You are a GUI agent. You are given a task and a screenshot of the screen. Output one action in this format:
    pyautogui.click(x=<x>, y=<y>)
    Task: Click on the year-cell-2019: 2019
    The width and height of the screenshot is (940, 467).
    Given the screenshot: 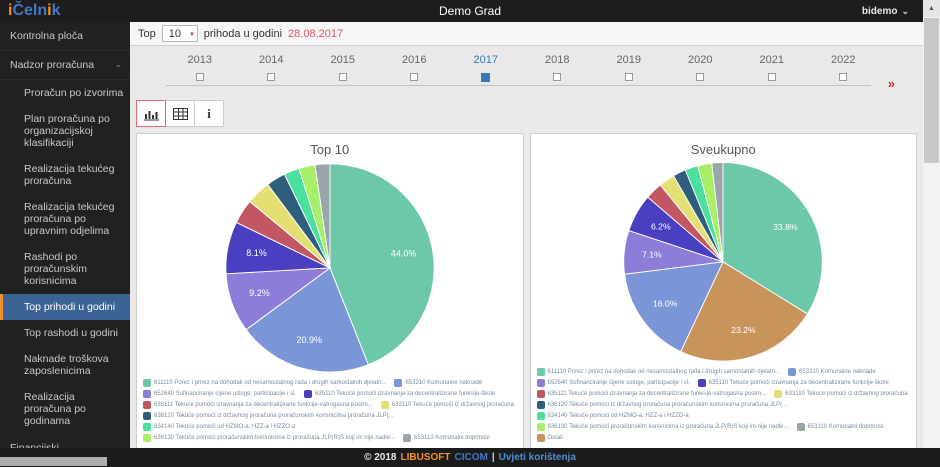 What is the action you would take?
    pyautogui.click(x=629, y=68)
    